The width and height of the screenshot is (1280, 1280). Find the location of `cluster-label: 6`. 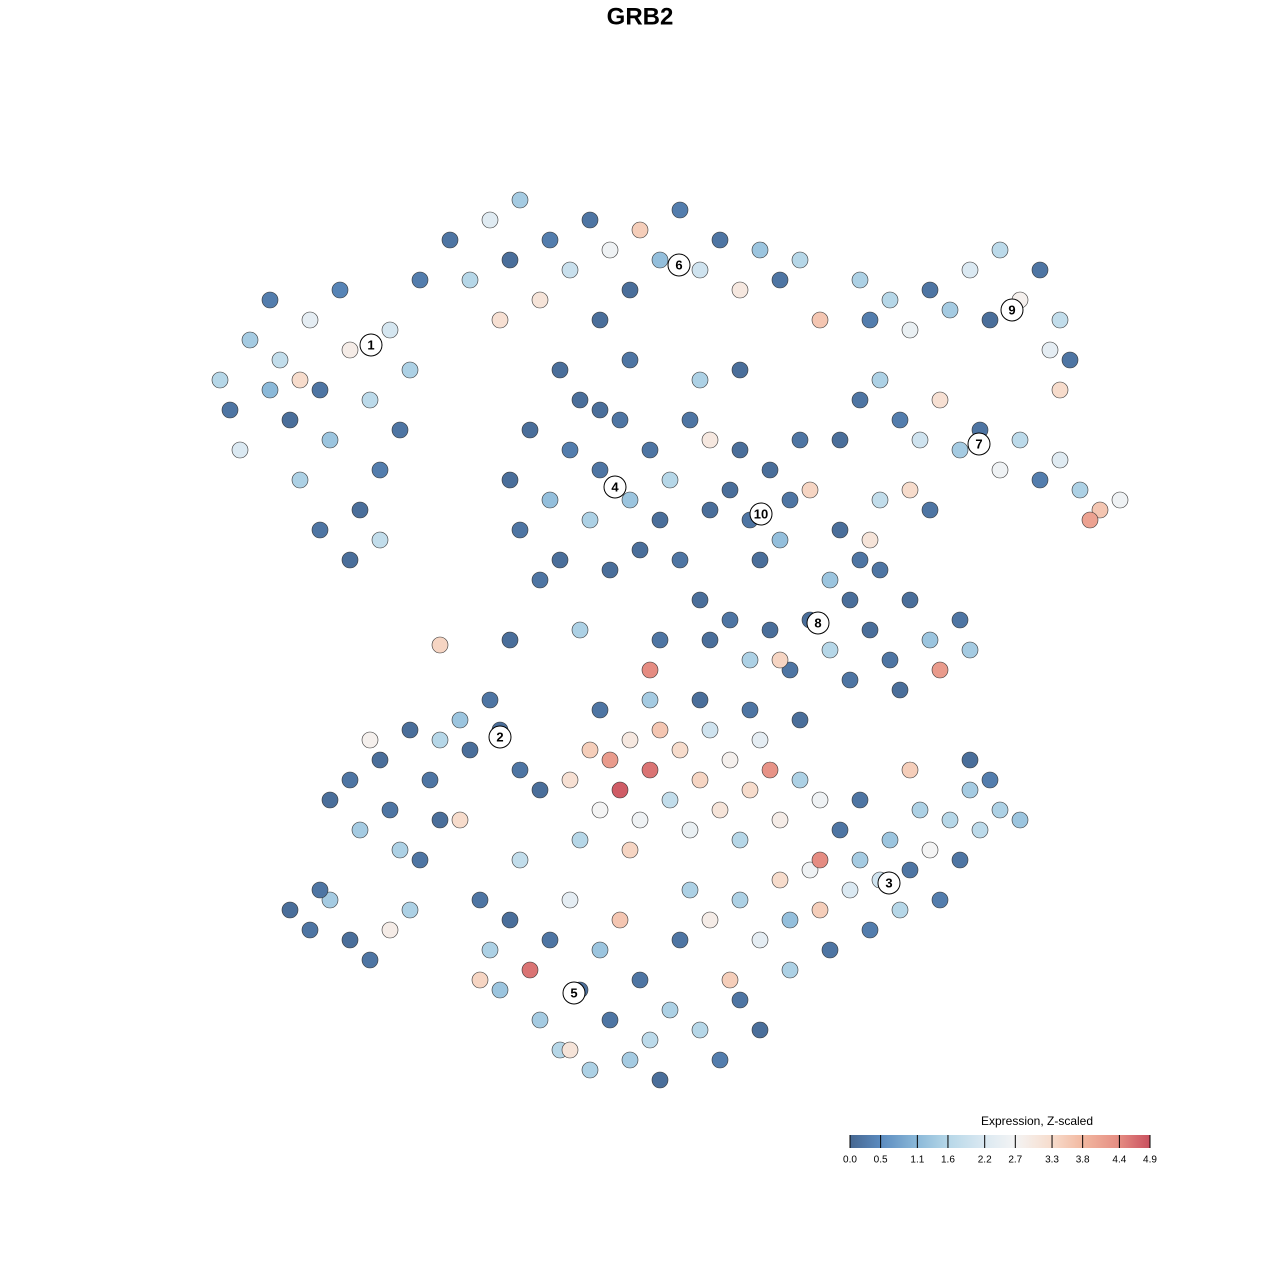

cluster-label: 6 is located at coordinates (678, 264).